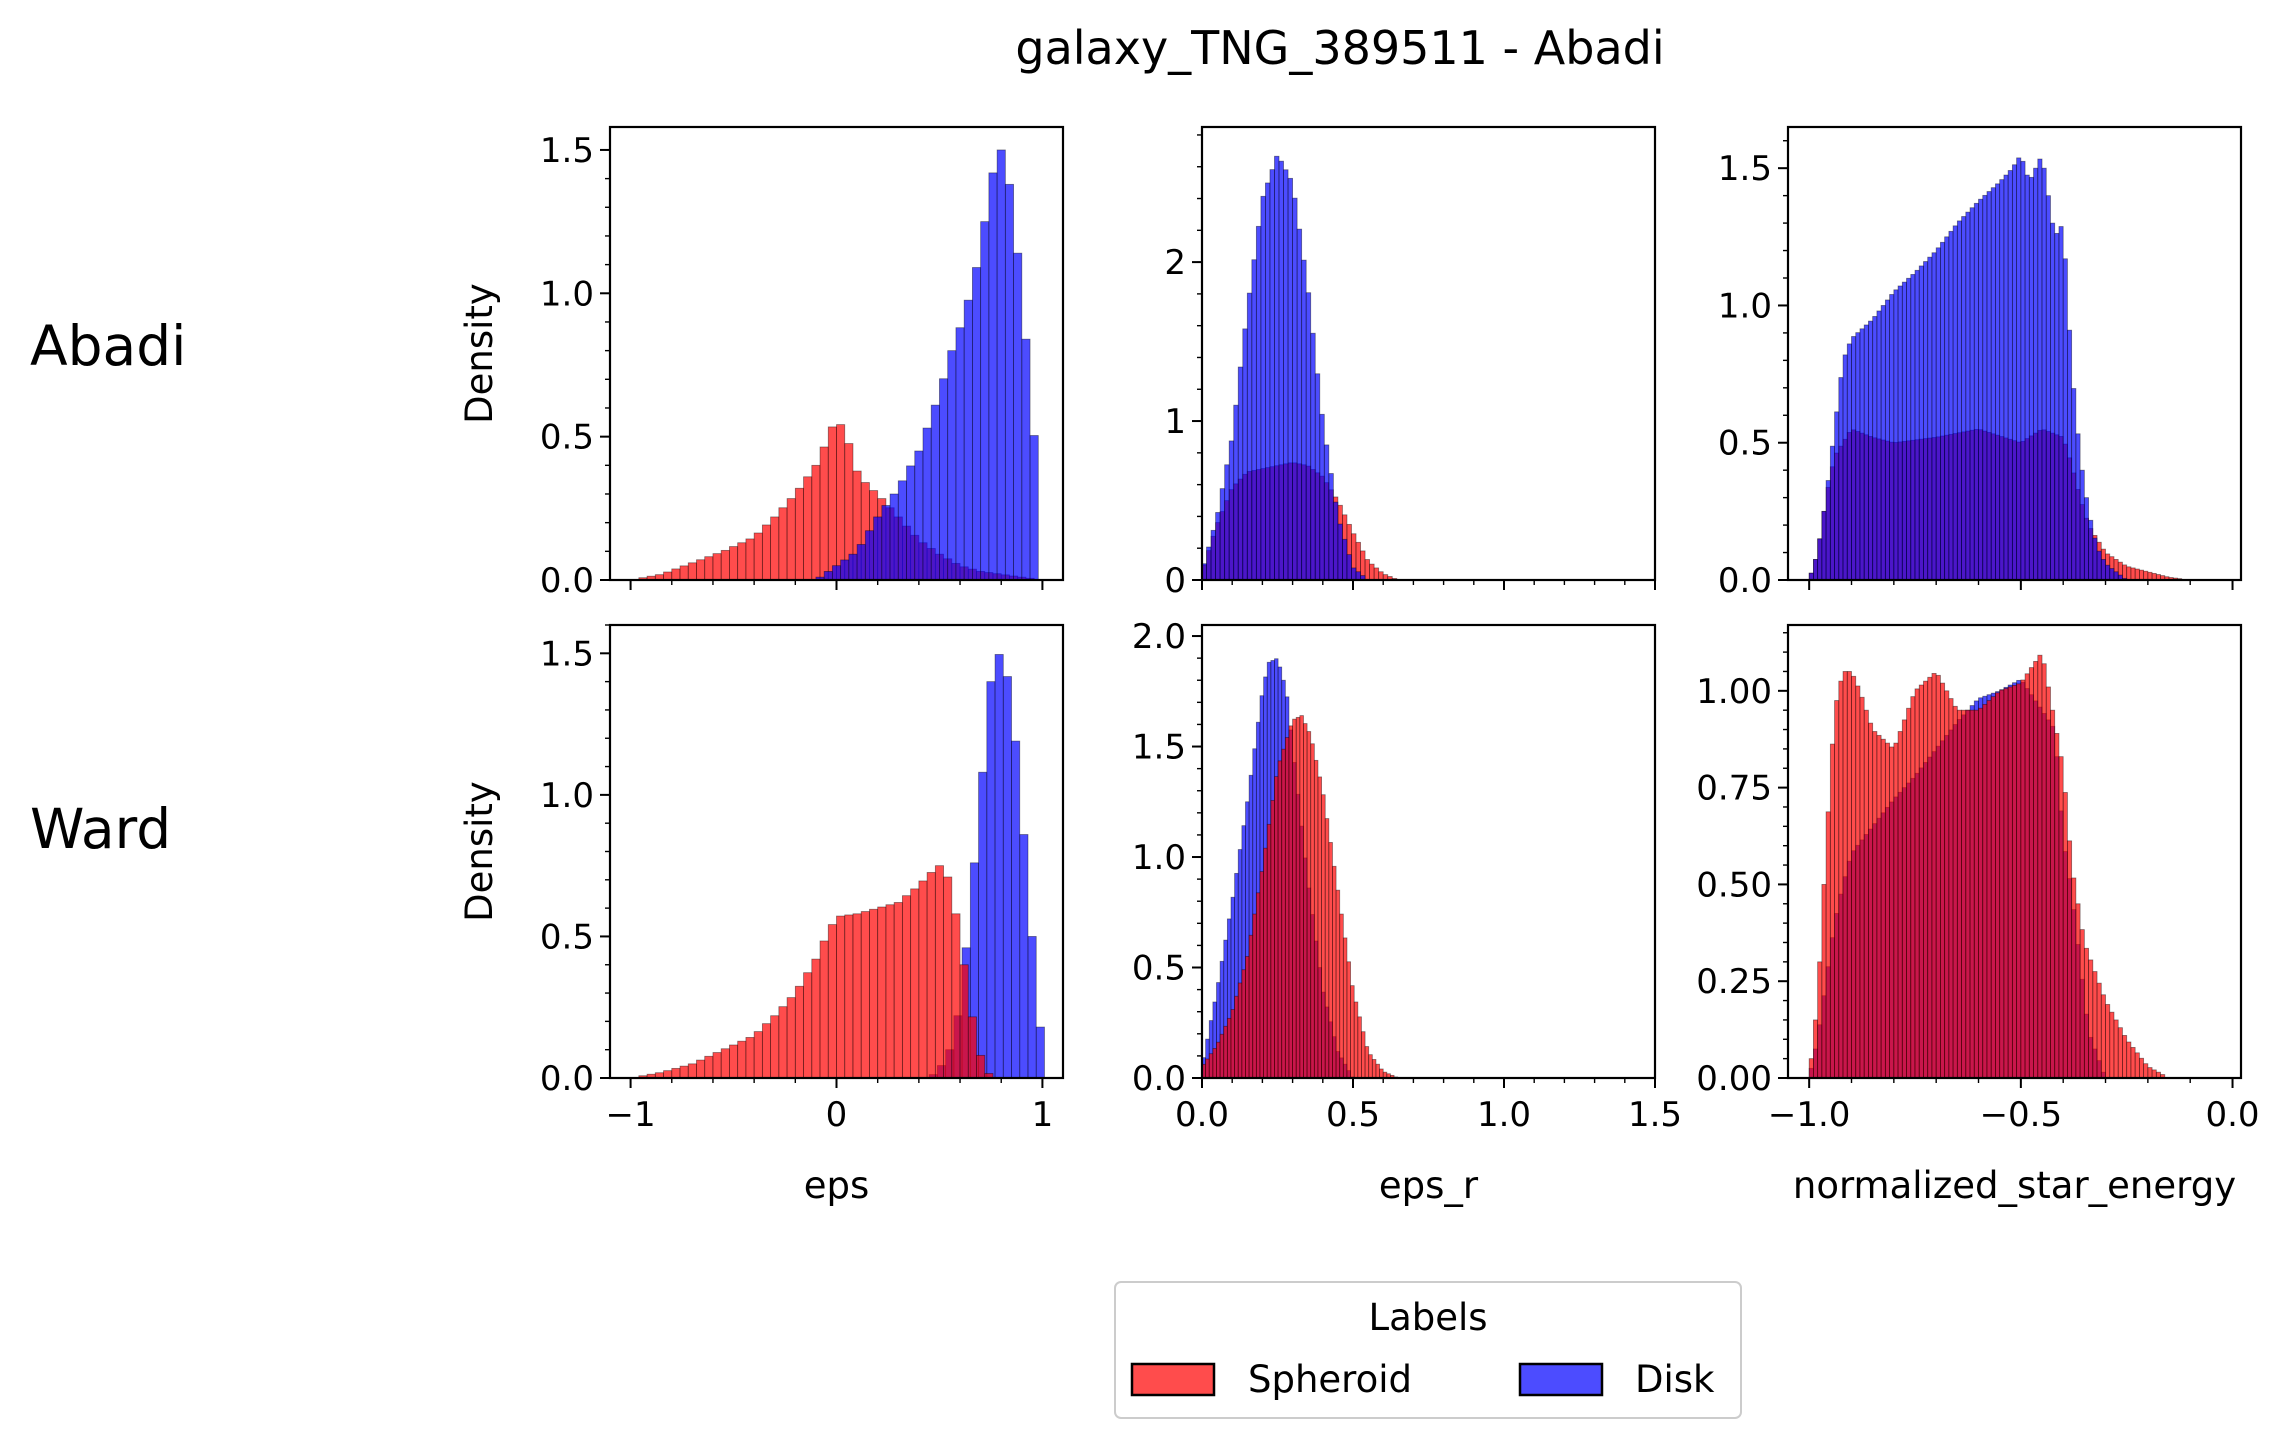  I want to click on panel-abadi-1: 0 1 2, so click(1410, 363).